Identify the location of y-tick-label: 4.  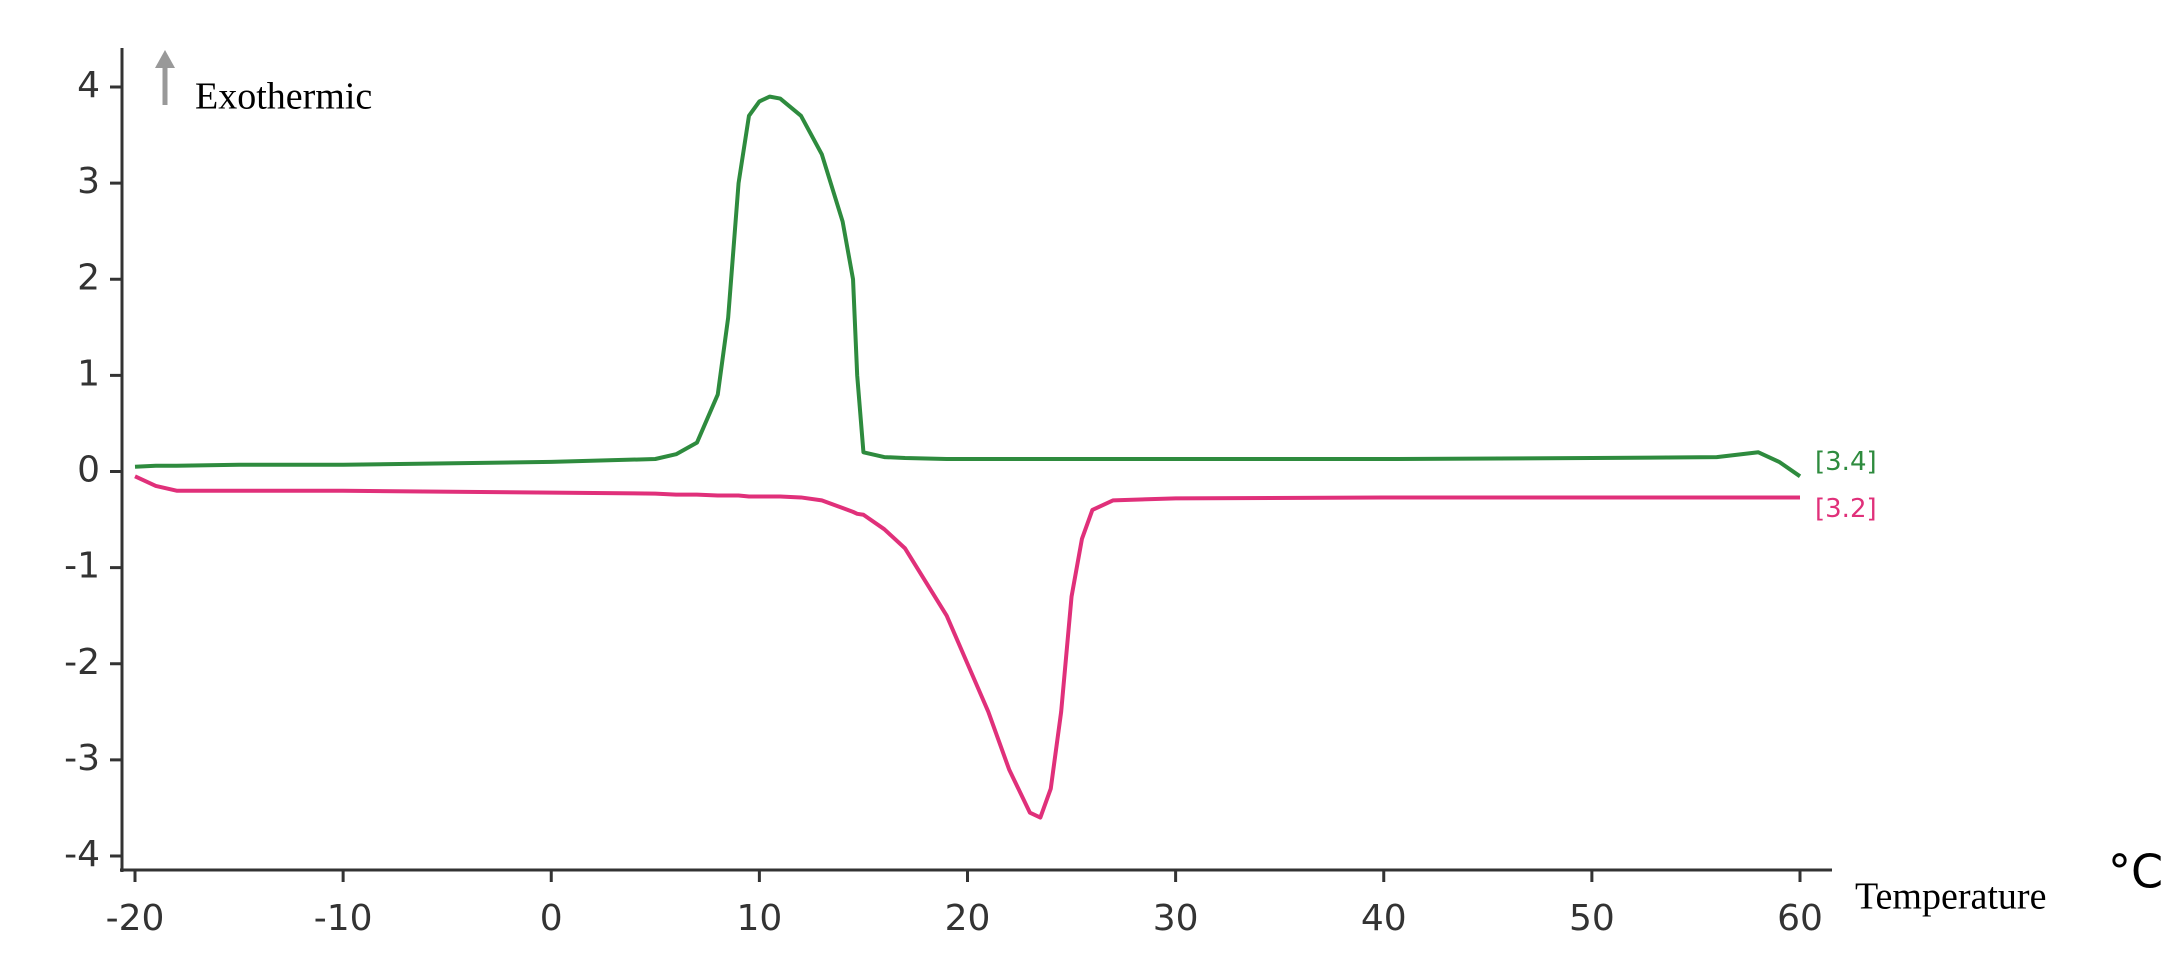
(88, 85).